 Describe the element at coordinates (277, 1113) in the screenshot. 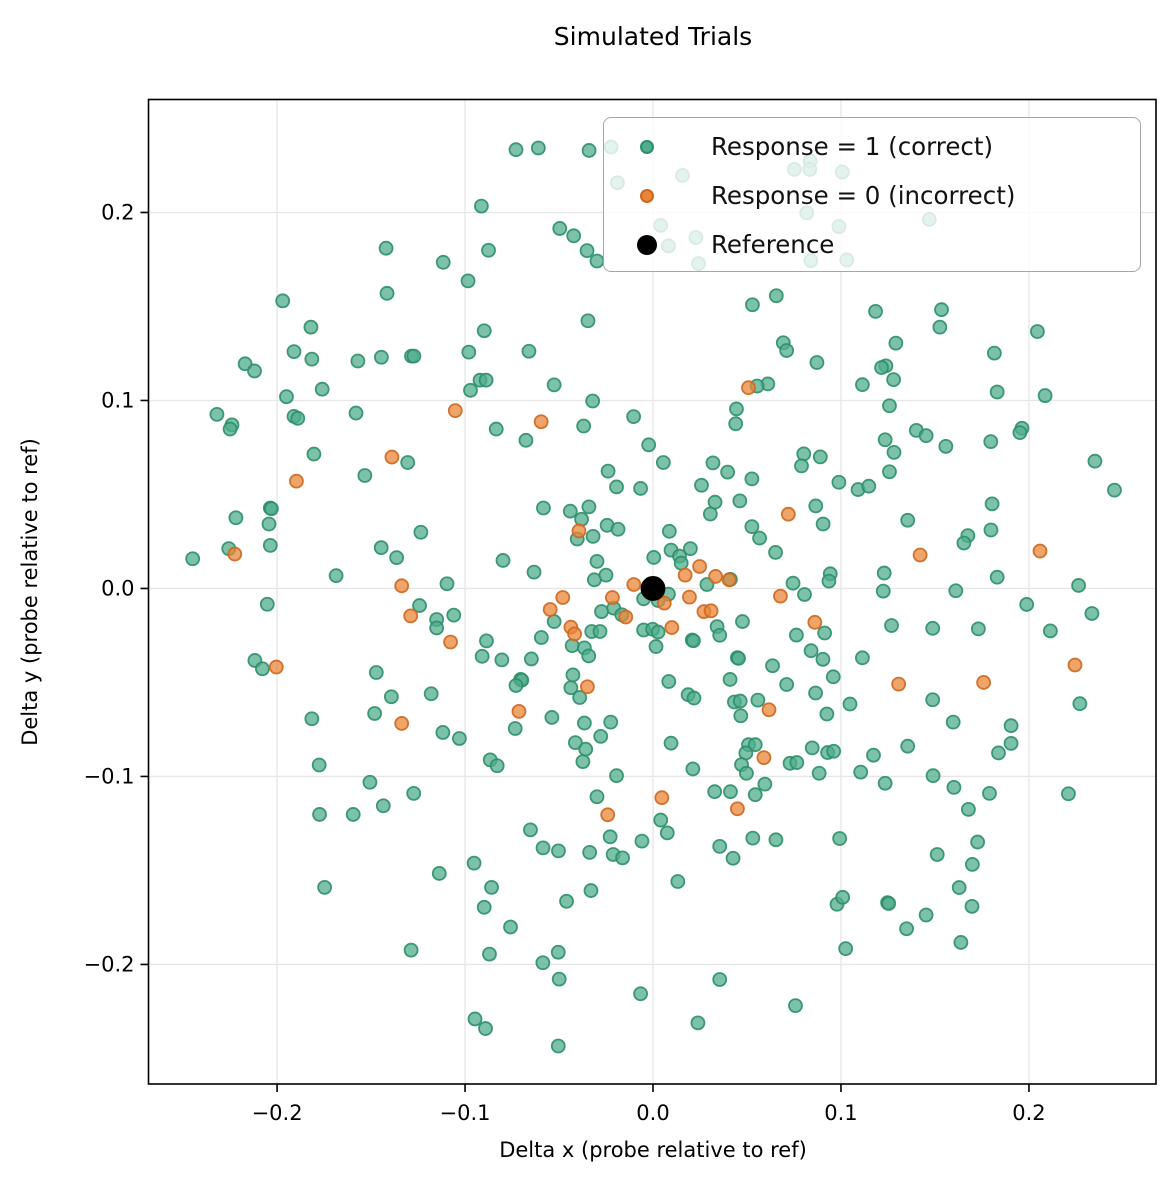

I see `x-tick-label: −0.2` at that location.